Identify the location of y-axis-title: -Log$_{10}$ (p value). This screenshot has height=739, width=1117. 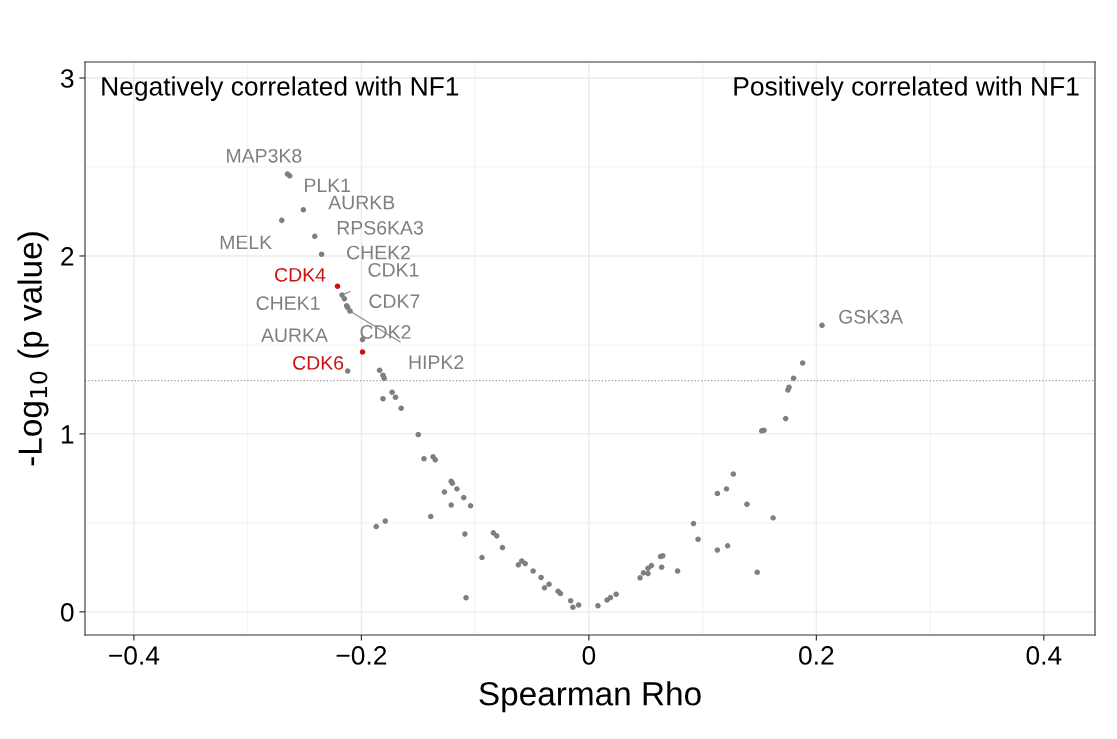
(33, 349).